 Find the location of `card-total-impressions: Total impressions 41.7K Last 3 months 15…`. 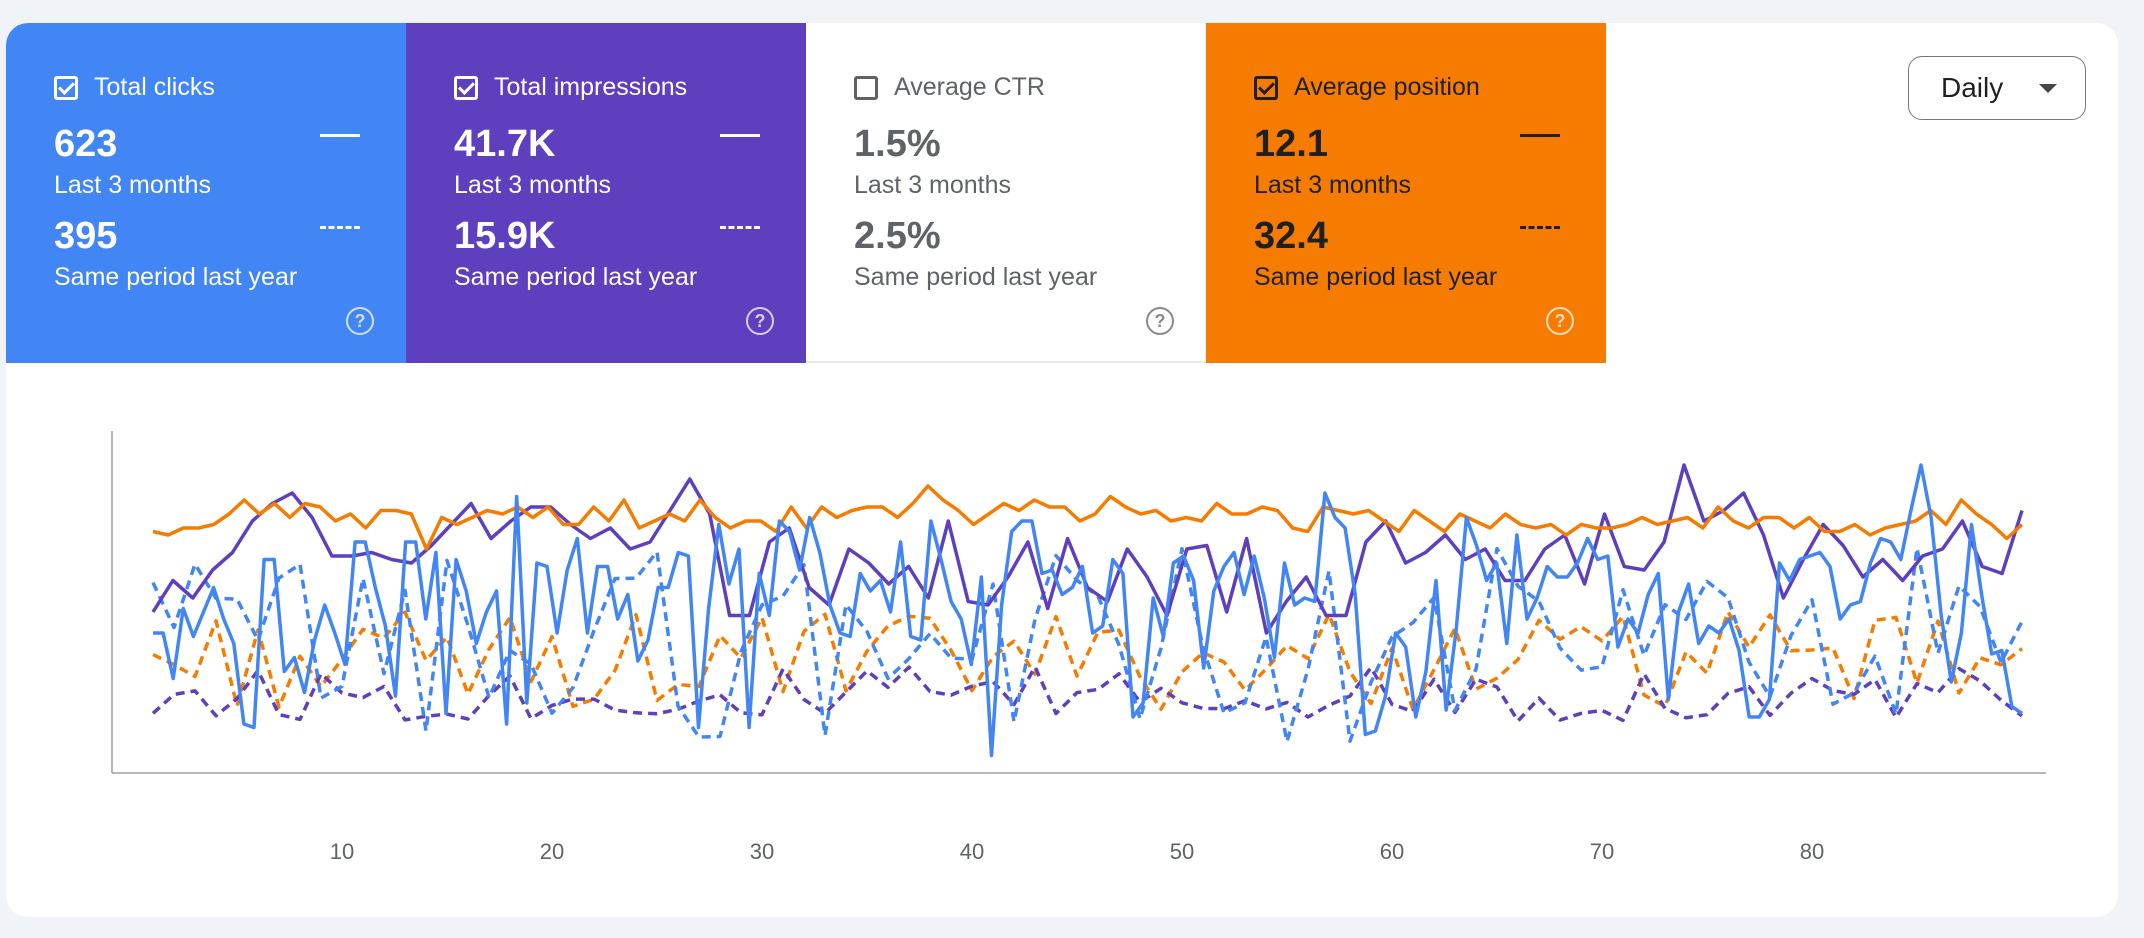

card-total-impressions: Total impressions 41.7K Last 3 months 15… is located at coordinates (606, 193).